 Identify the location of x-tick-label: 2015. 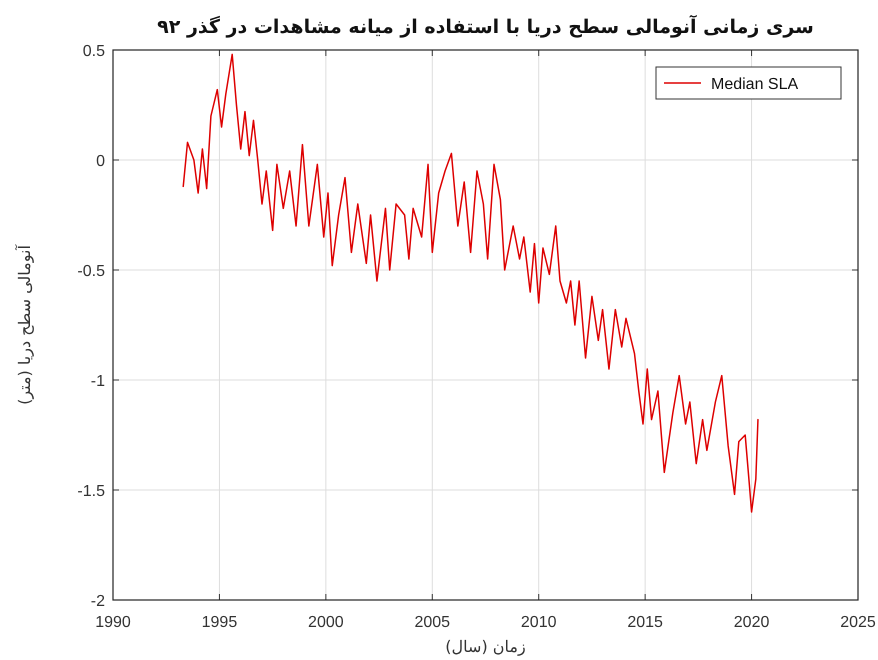
(645, 622).